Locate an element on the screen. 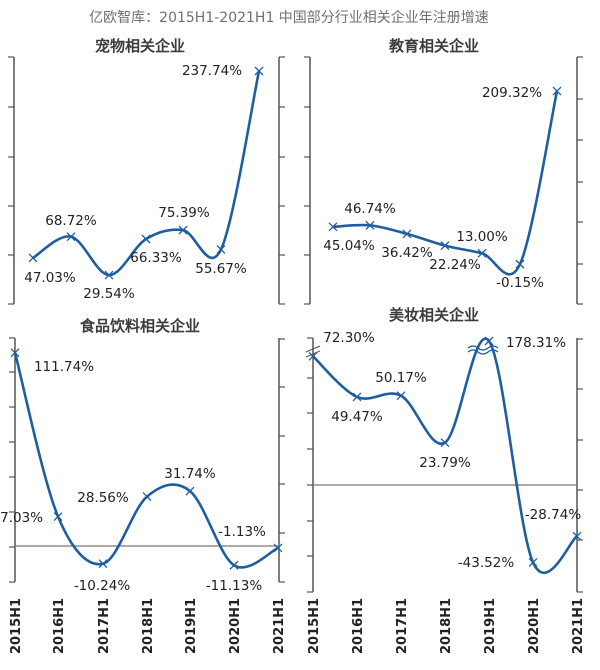 Image resolution: width=600 pixels, height=670 pixels. data-label: 47.03% is located at coordinates (50, 278).